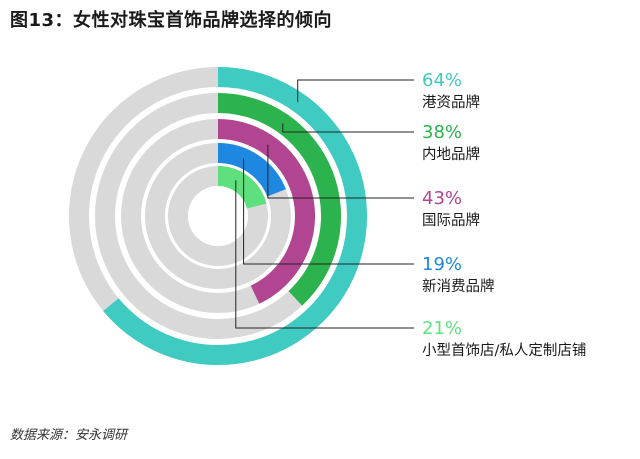 The image size is (640, 459). I want to click on data-label: 38%, so click(442, 132).